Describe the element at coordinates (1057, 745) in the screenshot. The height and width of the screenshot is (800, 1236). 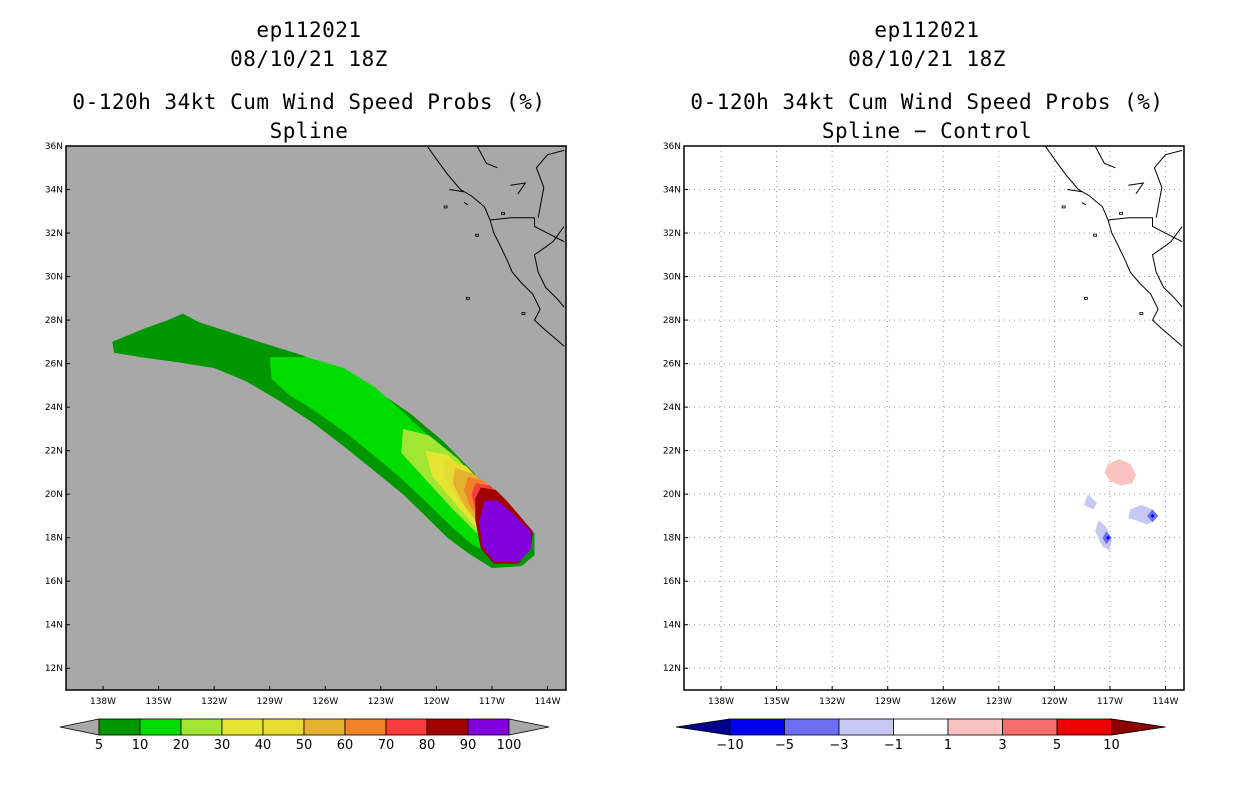
I see `colorbar-label: 5` at that location.